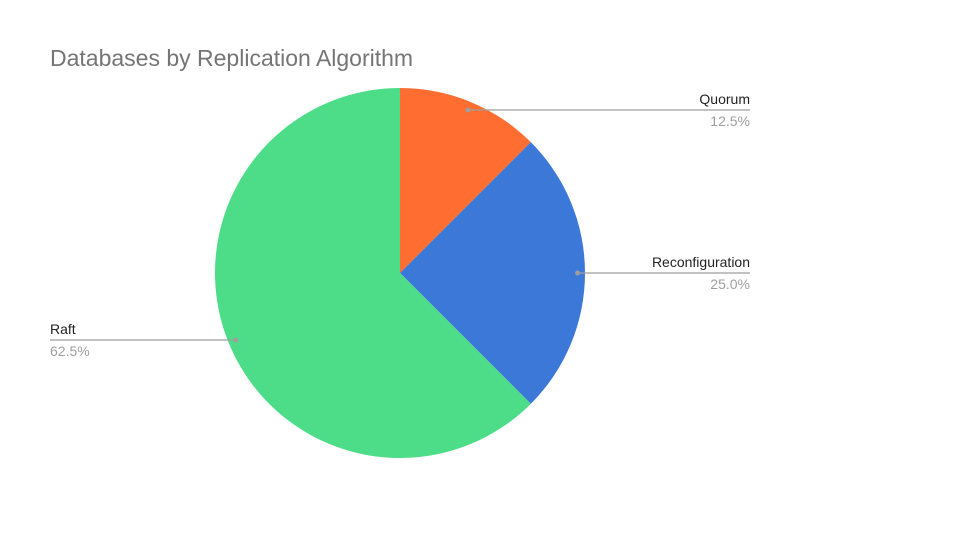 This screenshot has width=960, height=540. What do you see at coordinates (730, 284) in the screenshot?
I see `slice-percent-reconfiguration: 25.0%` at bounding box center [730, 284].